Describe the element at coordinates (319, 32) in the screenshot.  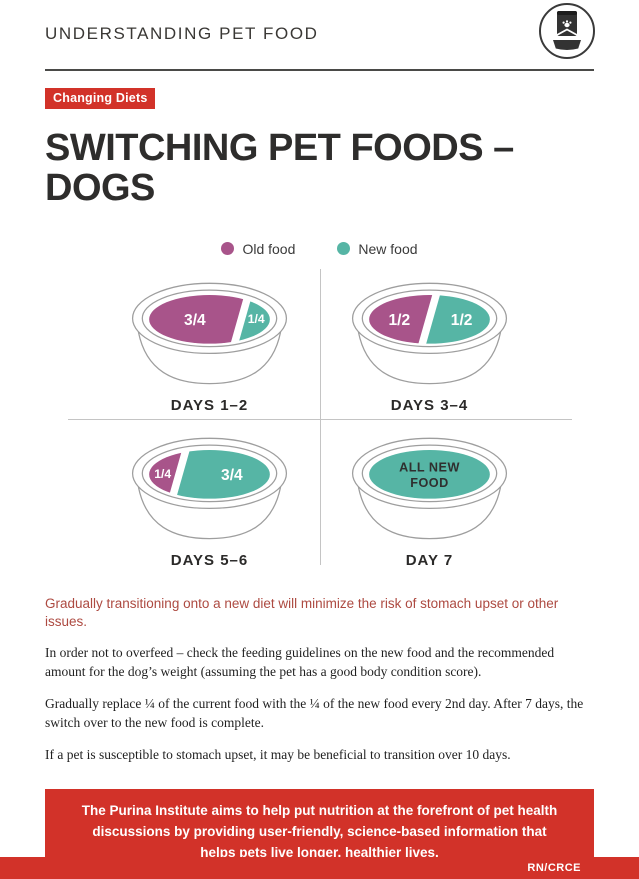
I see `page-header: UNDERSTANDING PET FOOD` at that location.